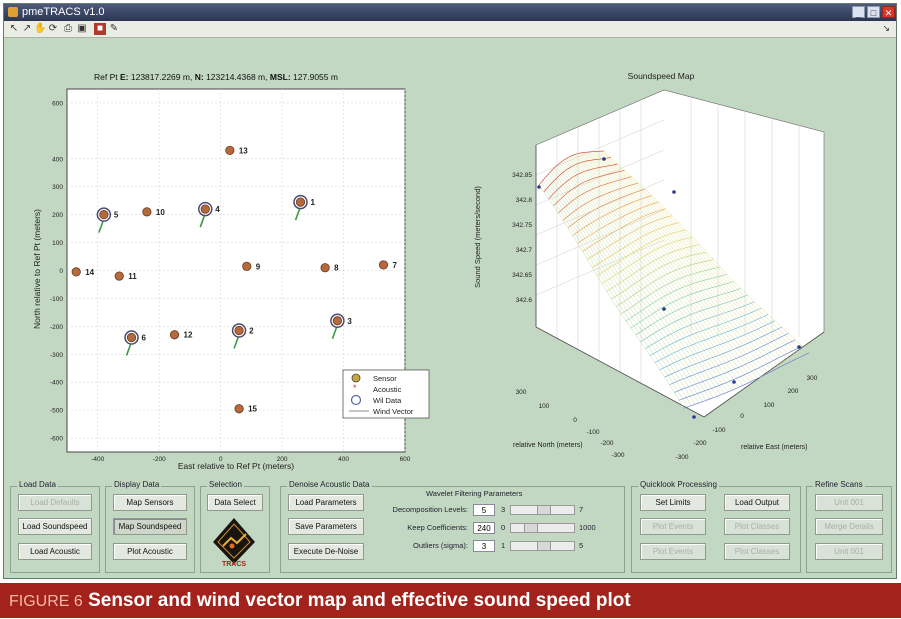  Describe the element at coordinates (522, 275) in the screenshot. I see `z-tick-label: 342.65` at that location.